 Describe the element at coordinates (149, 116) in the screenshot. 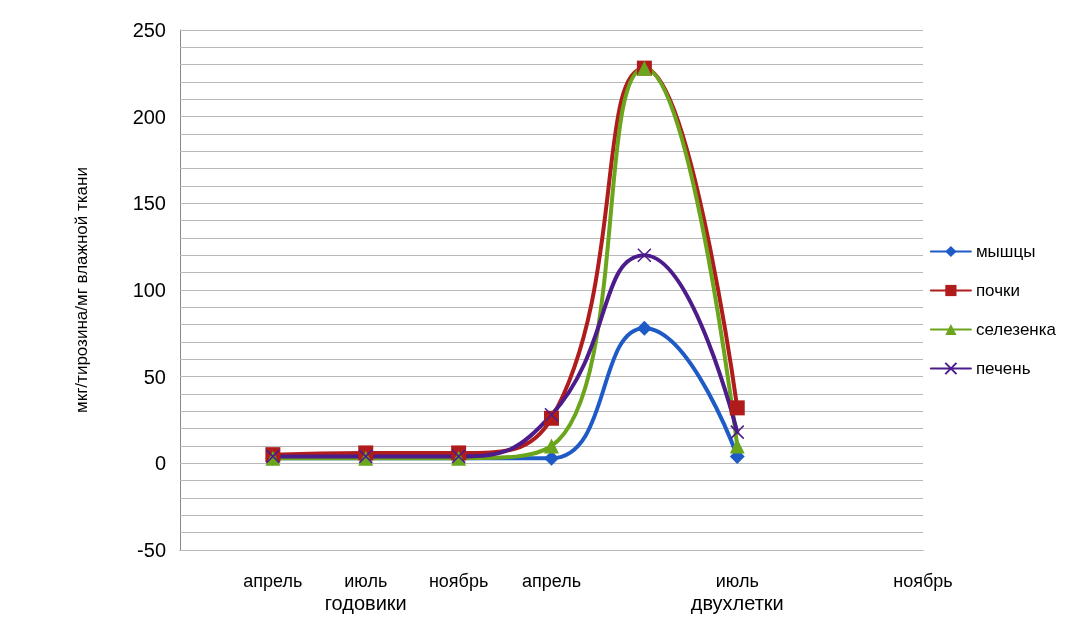

I see `y-tick-label: 200` at that location.